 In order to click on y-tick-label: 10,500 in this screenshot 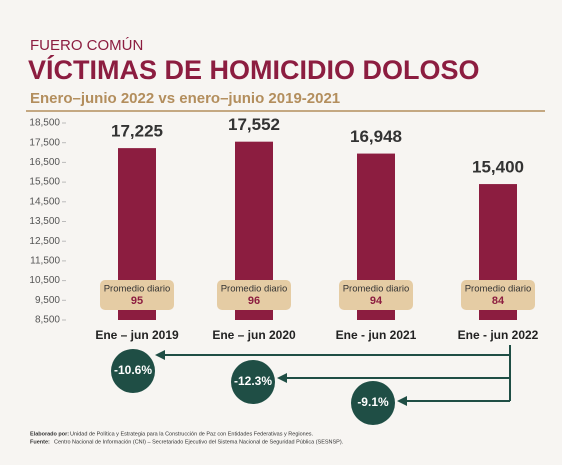, I will do `click(44, 280)`.